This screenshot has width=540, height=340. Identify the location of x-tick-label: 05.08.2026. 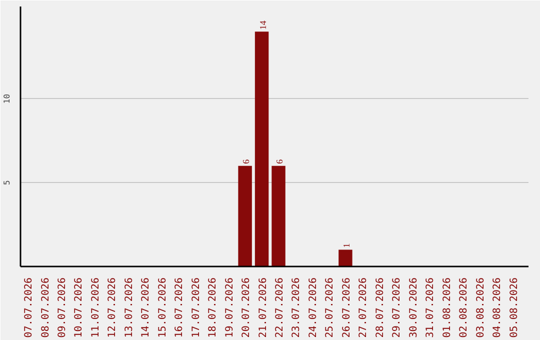
(514, 307).